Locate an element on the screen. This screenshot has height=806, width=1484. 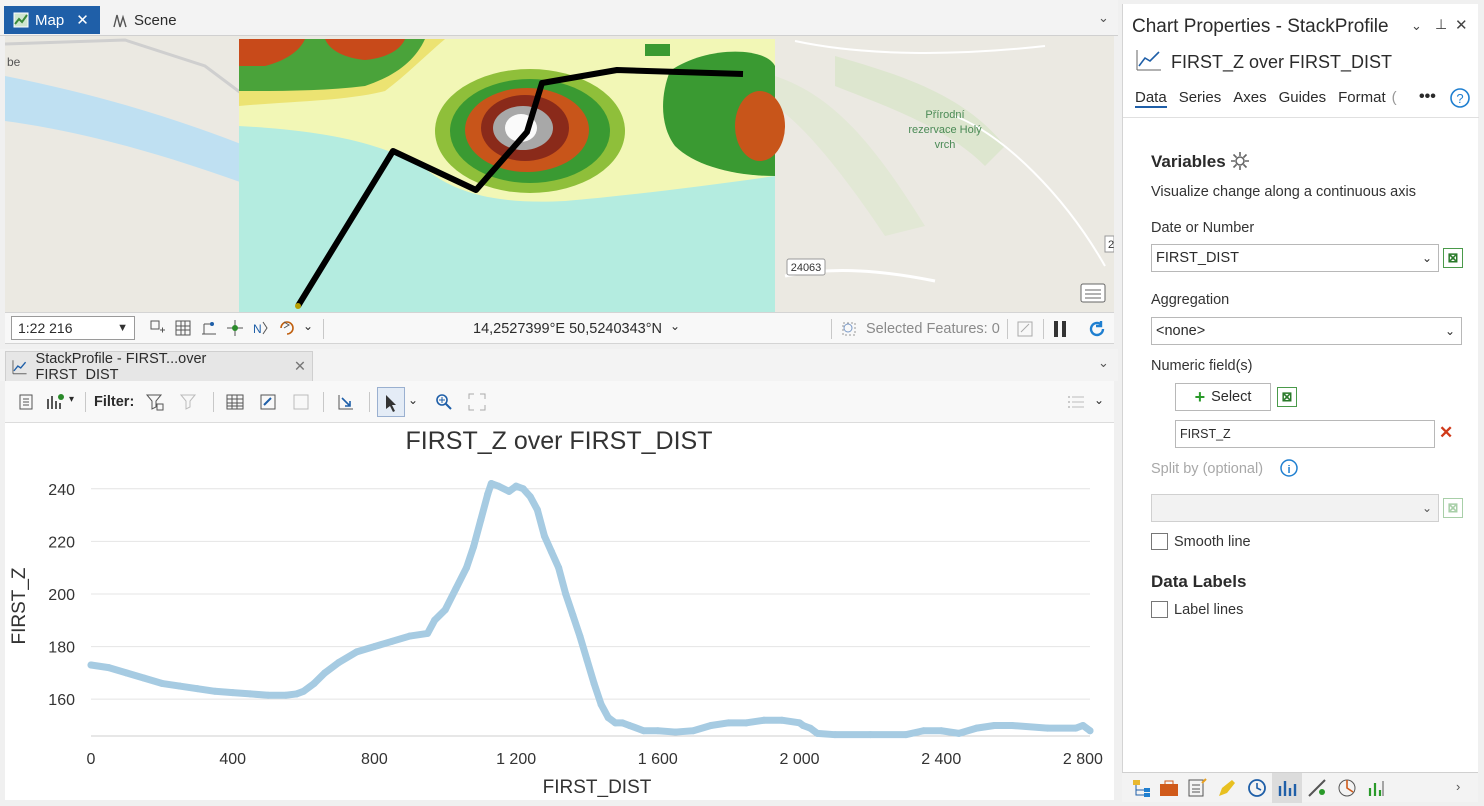
tab-format: Format is located at coordinates (1362, 97).